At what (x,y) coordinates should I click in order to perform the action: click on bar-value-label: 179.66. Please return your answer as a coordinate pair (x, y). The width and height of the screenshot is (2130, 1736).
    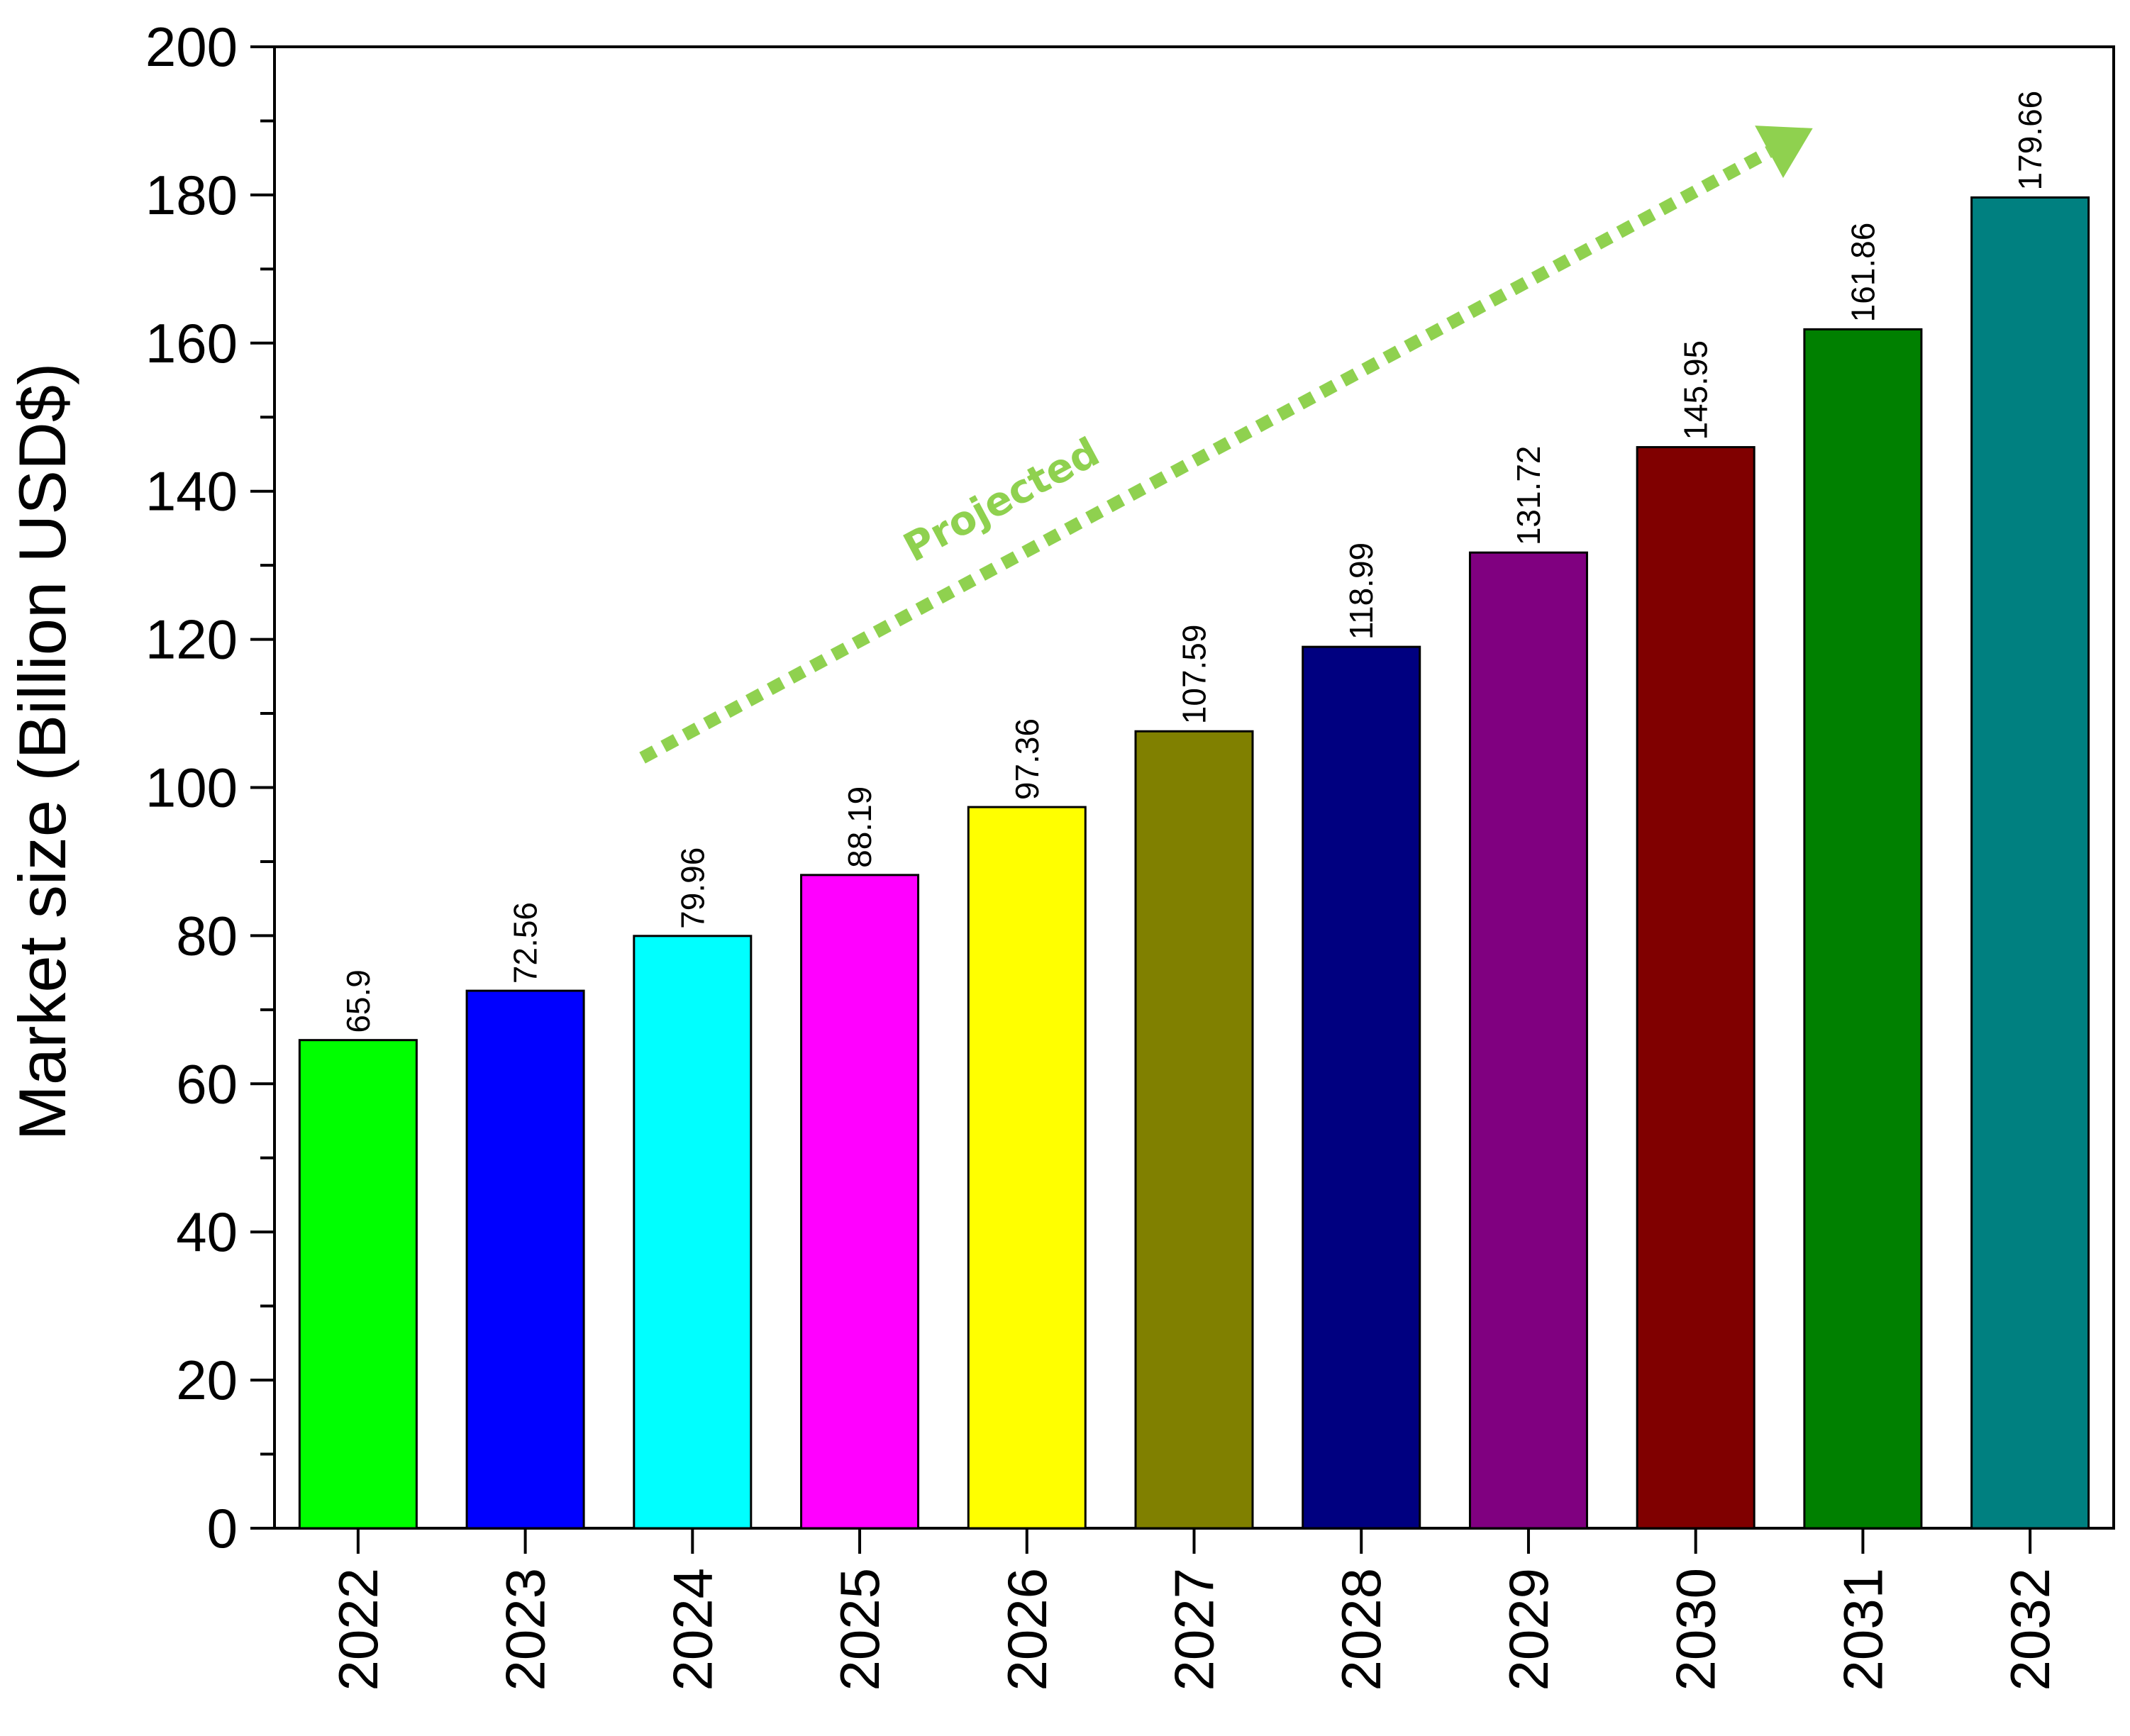
    Looking at the image, I should click on (2030, 141).